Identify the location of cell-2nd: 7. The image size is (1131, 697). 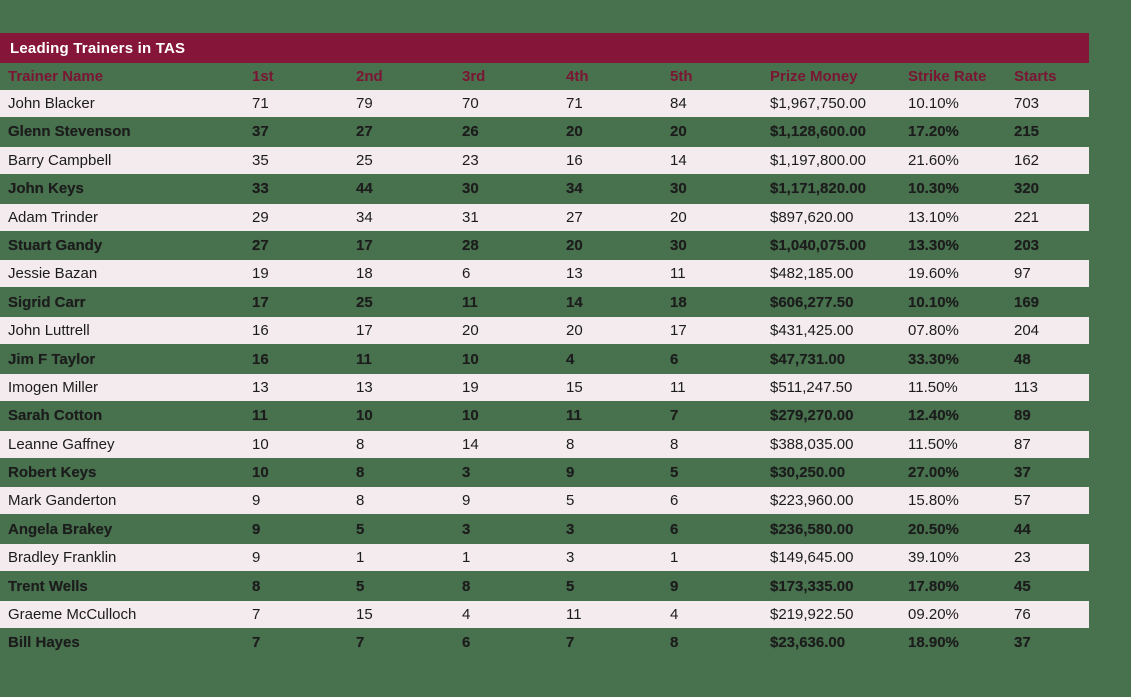
(360, 643).